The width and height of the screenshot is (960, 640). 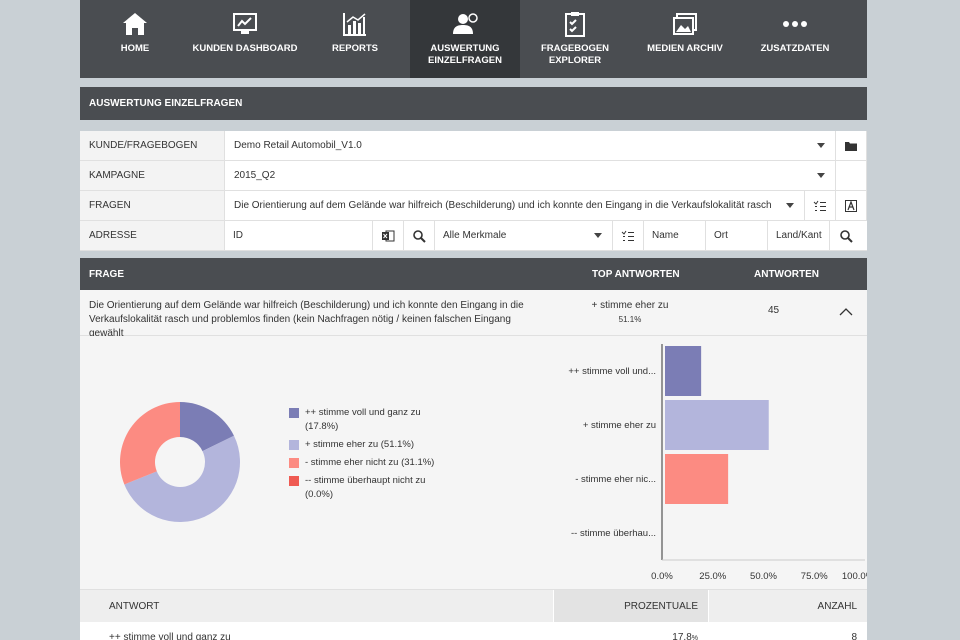 I want to click on open-folder-button, so click(x=851, y=145).